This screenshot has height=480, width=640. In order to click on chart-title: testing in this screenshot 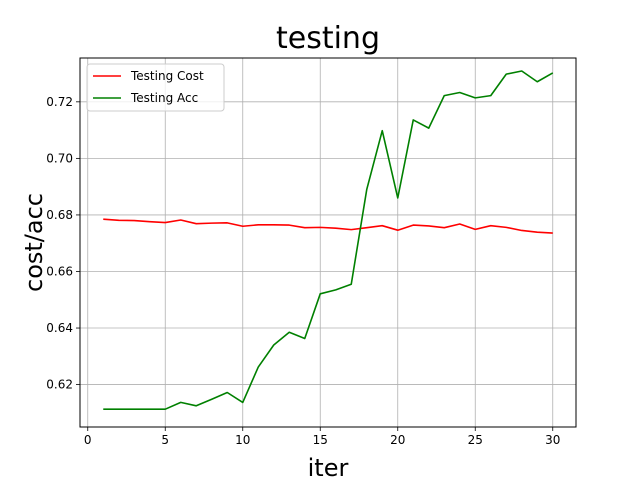, I will do `click(328, 38)`.